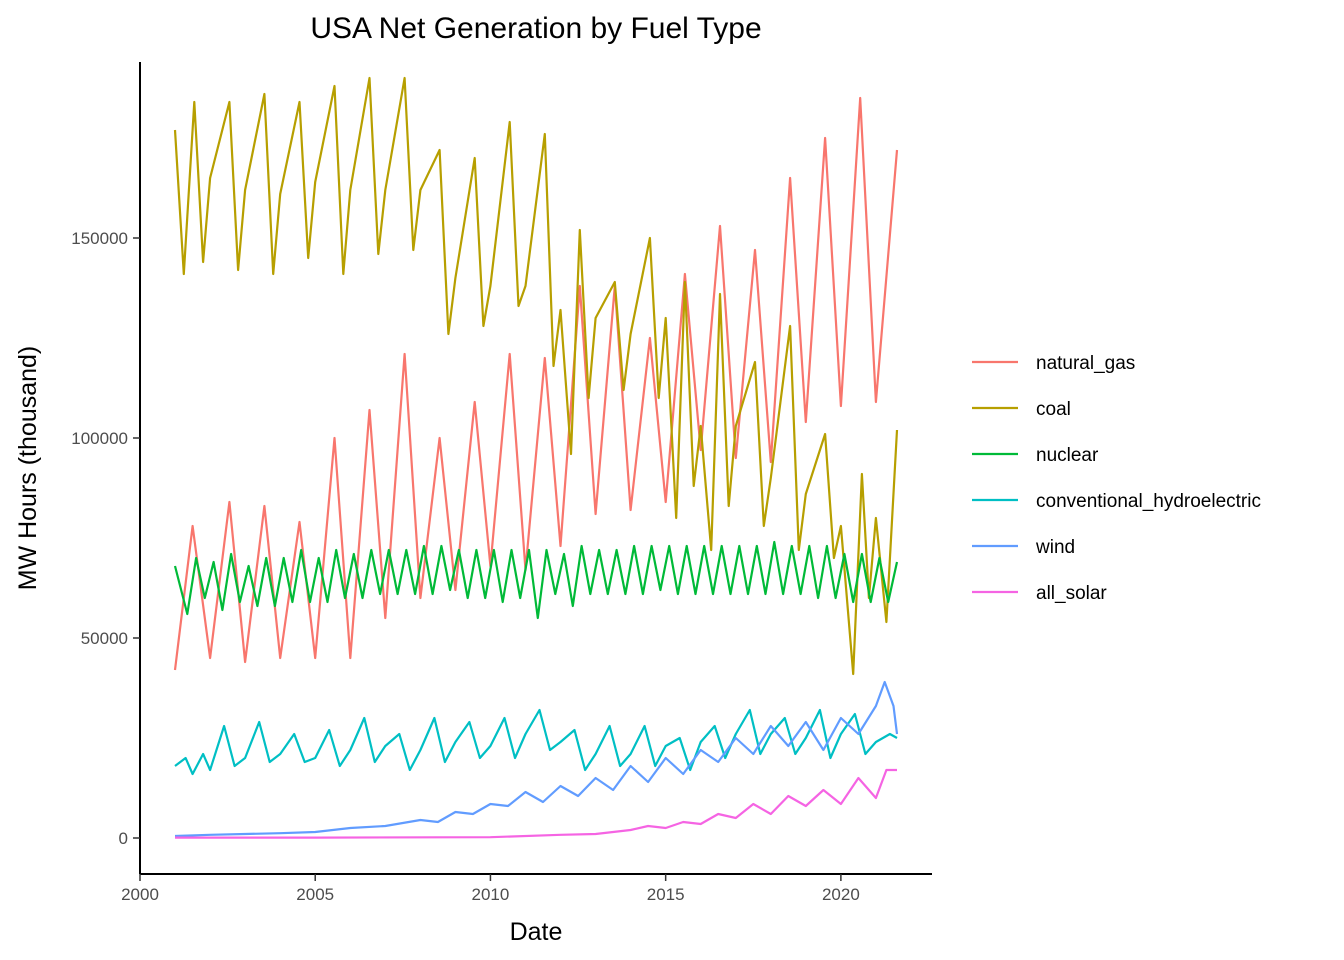 The width and height of the screenshot is (1344, 960). What do you see at coordinates (1148, 501) in the screenshot?
I see `legend-label-conventional_hydroelectric: conventional_hydroelectric` at bounding box center [1148, 501].